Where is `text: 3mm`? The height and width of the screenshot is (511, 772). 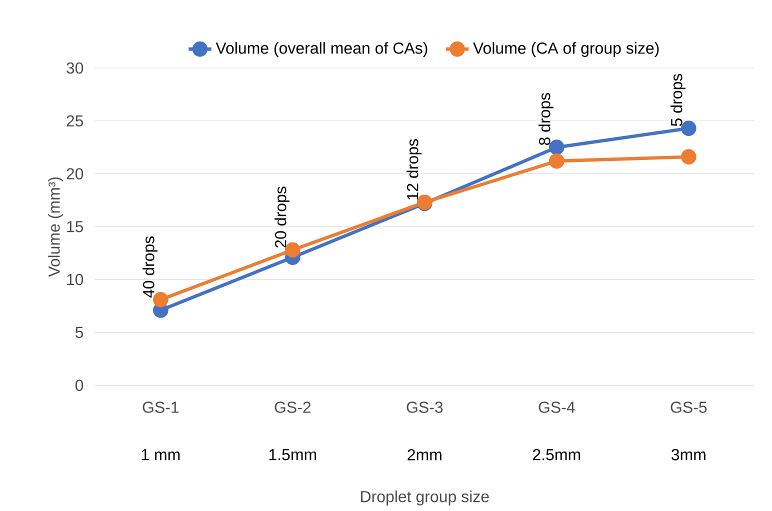
text: 3mm is located at coordinates (688, 454).